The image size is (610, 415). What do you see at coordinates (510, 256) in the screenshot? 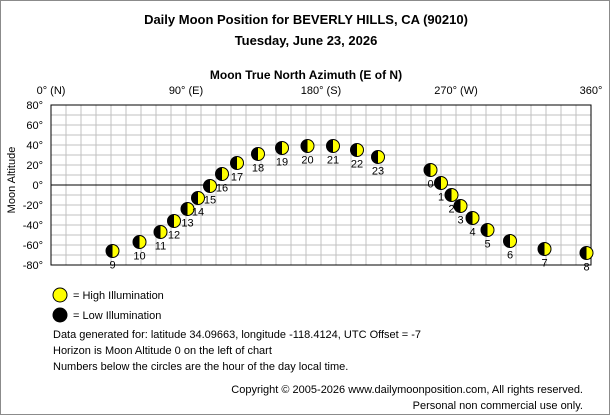
I see `hour-label: 6` at bounding box center [510, 256].